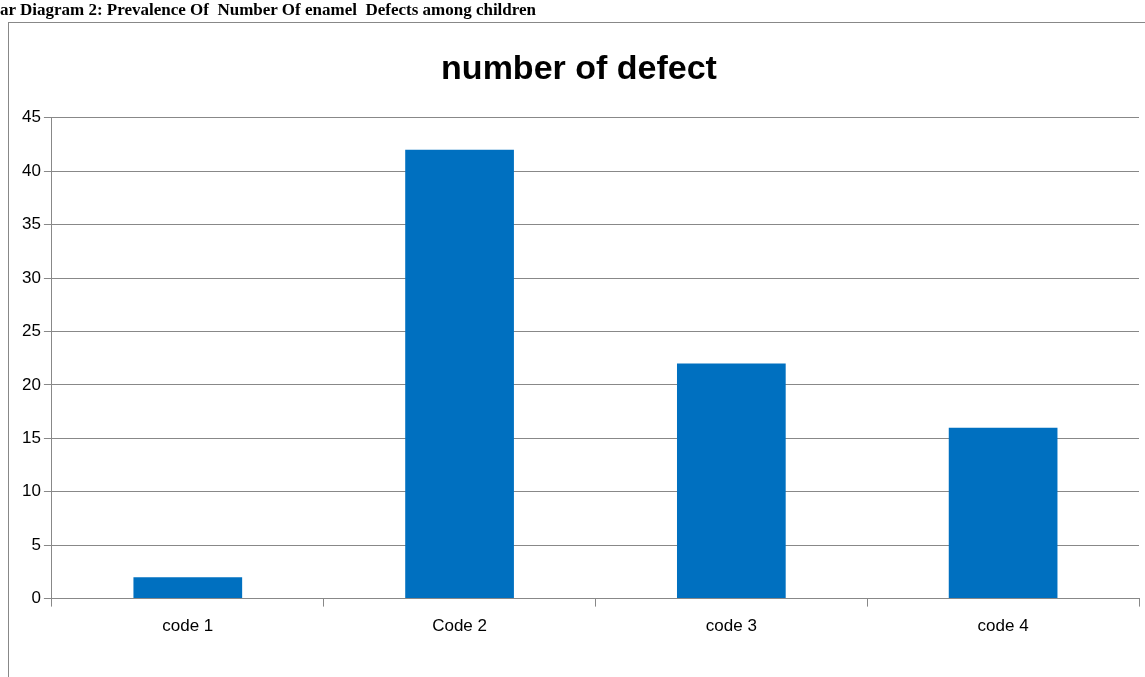 The image size is (1145, 677). Describe the element at coordinates (579, 66) in the screenshot. I see `chart-title: number of defect` at that location.